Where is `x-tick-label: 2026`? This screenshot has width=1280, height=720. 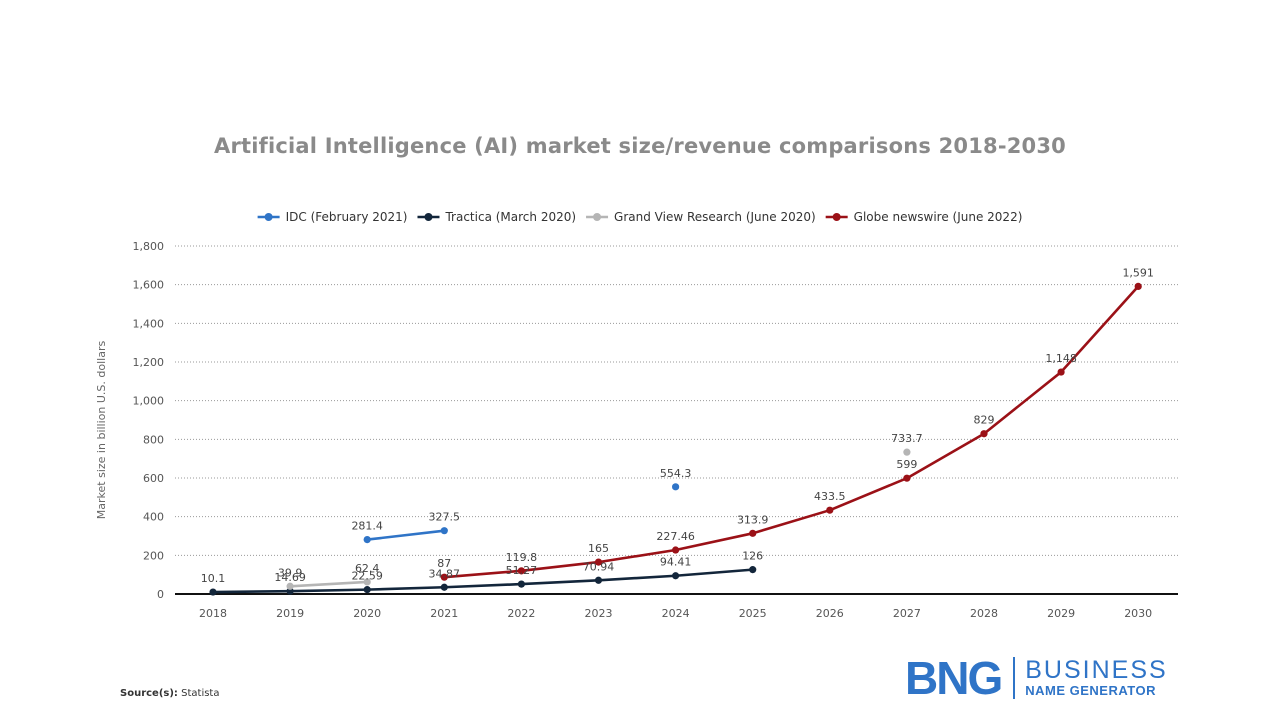 x-tick-label: 2026 is located at coordinates (830, 613).